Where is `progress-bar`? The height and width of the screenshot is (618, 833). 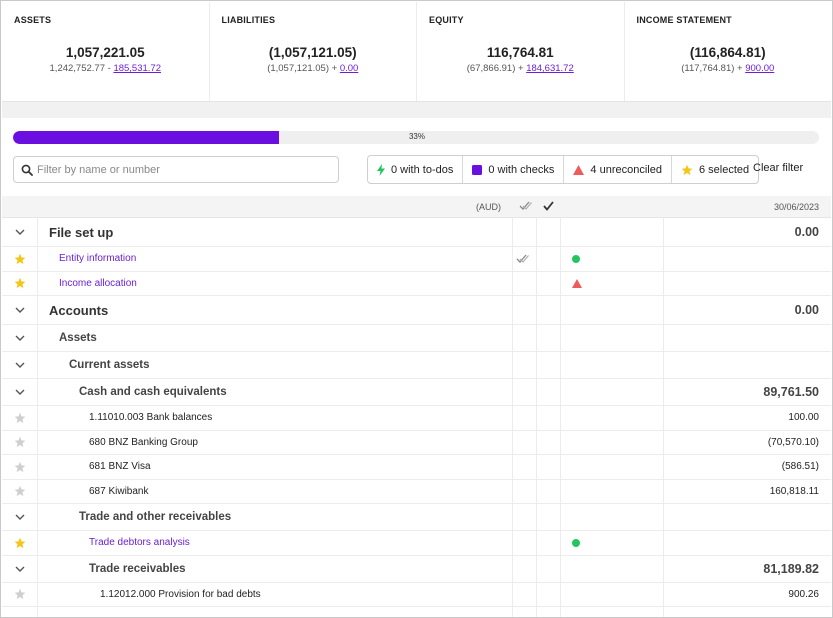 progress-bar is located at coordinates (416, 137).